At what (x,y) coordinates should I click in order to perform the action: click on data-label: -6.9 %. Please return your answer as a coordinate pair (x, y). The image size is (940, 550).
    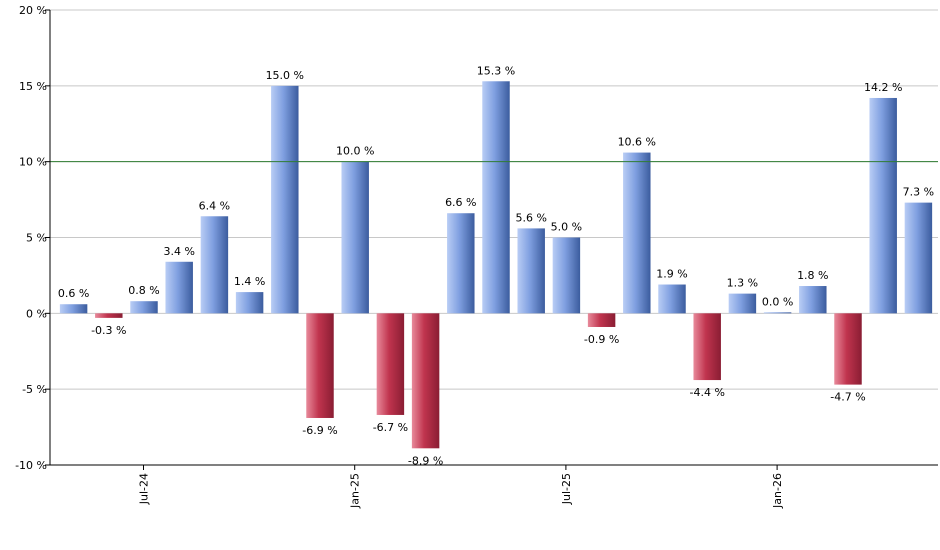
    Looking at the image, I should click on (319, 430).